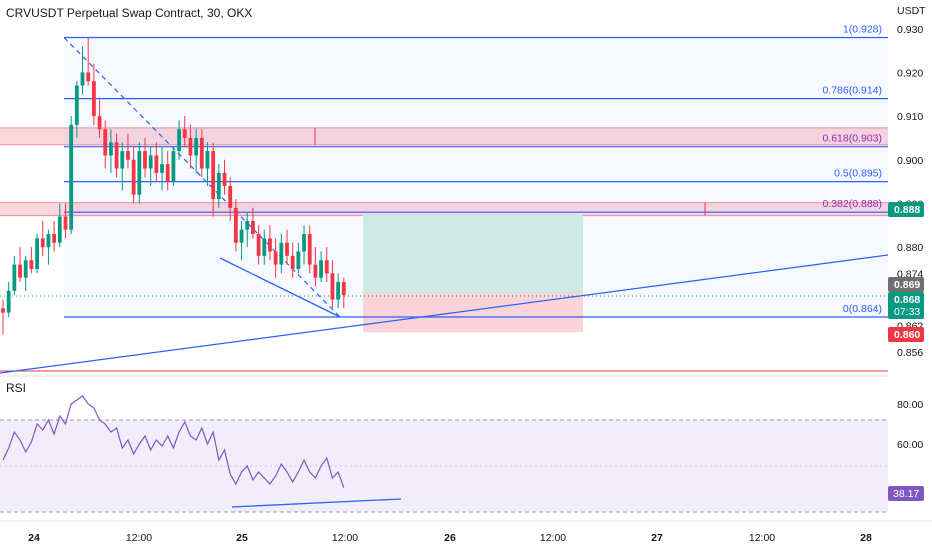 The height and width of the screenshot is (550, 932). I want to click on price-tick: 0.920, so click(910, 73).